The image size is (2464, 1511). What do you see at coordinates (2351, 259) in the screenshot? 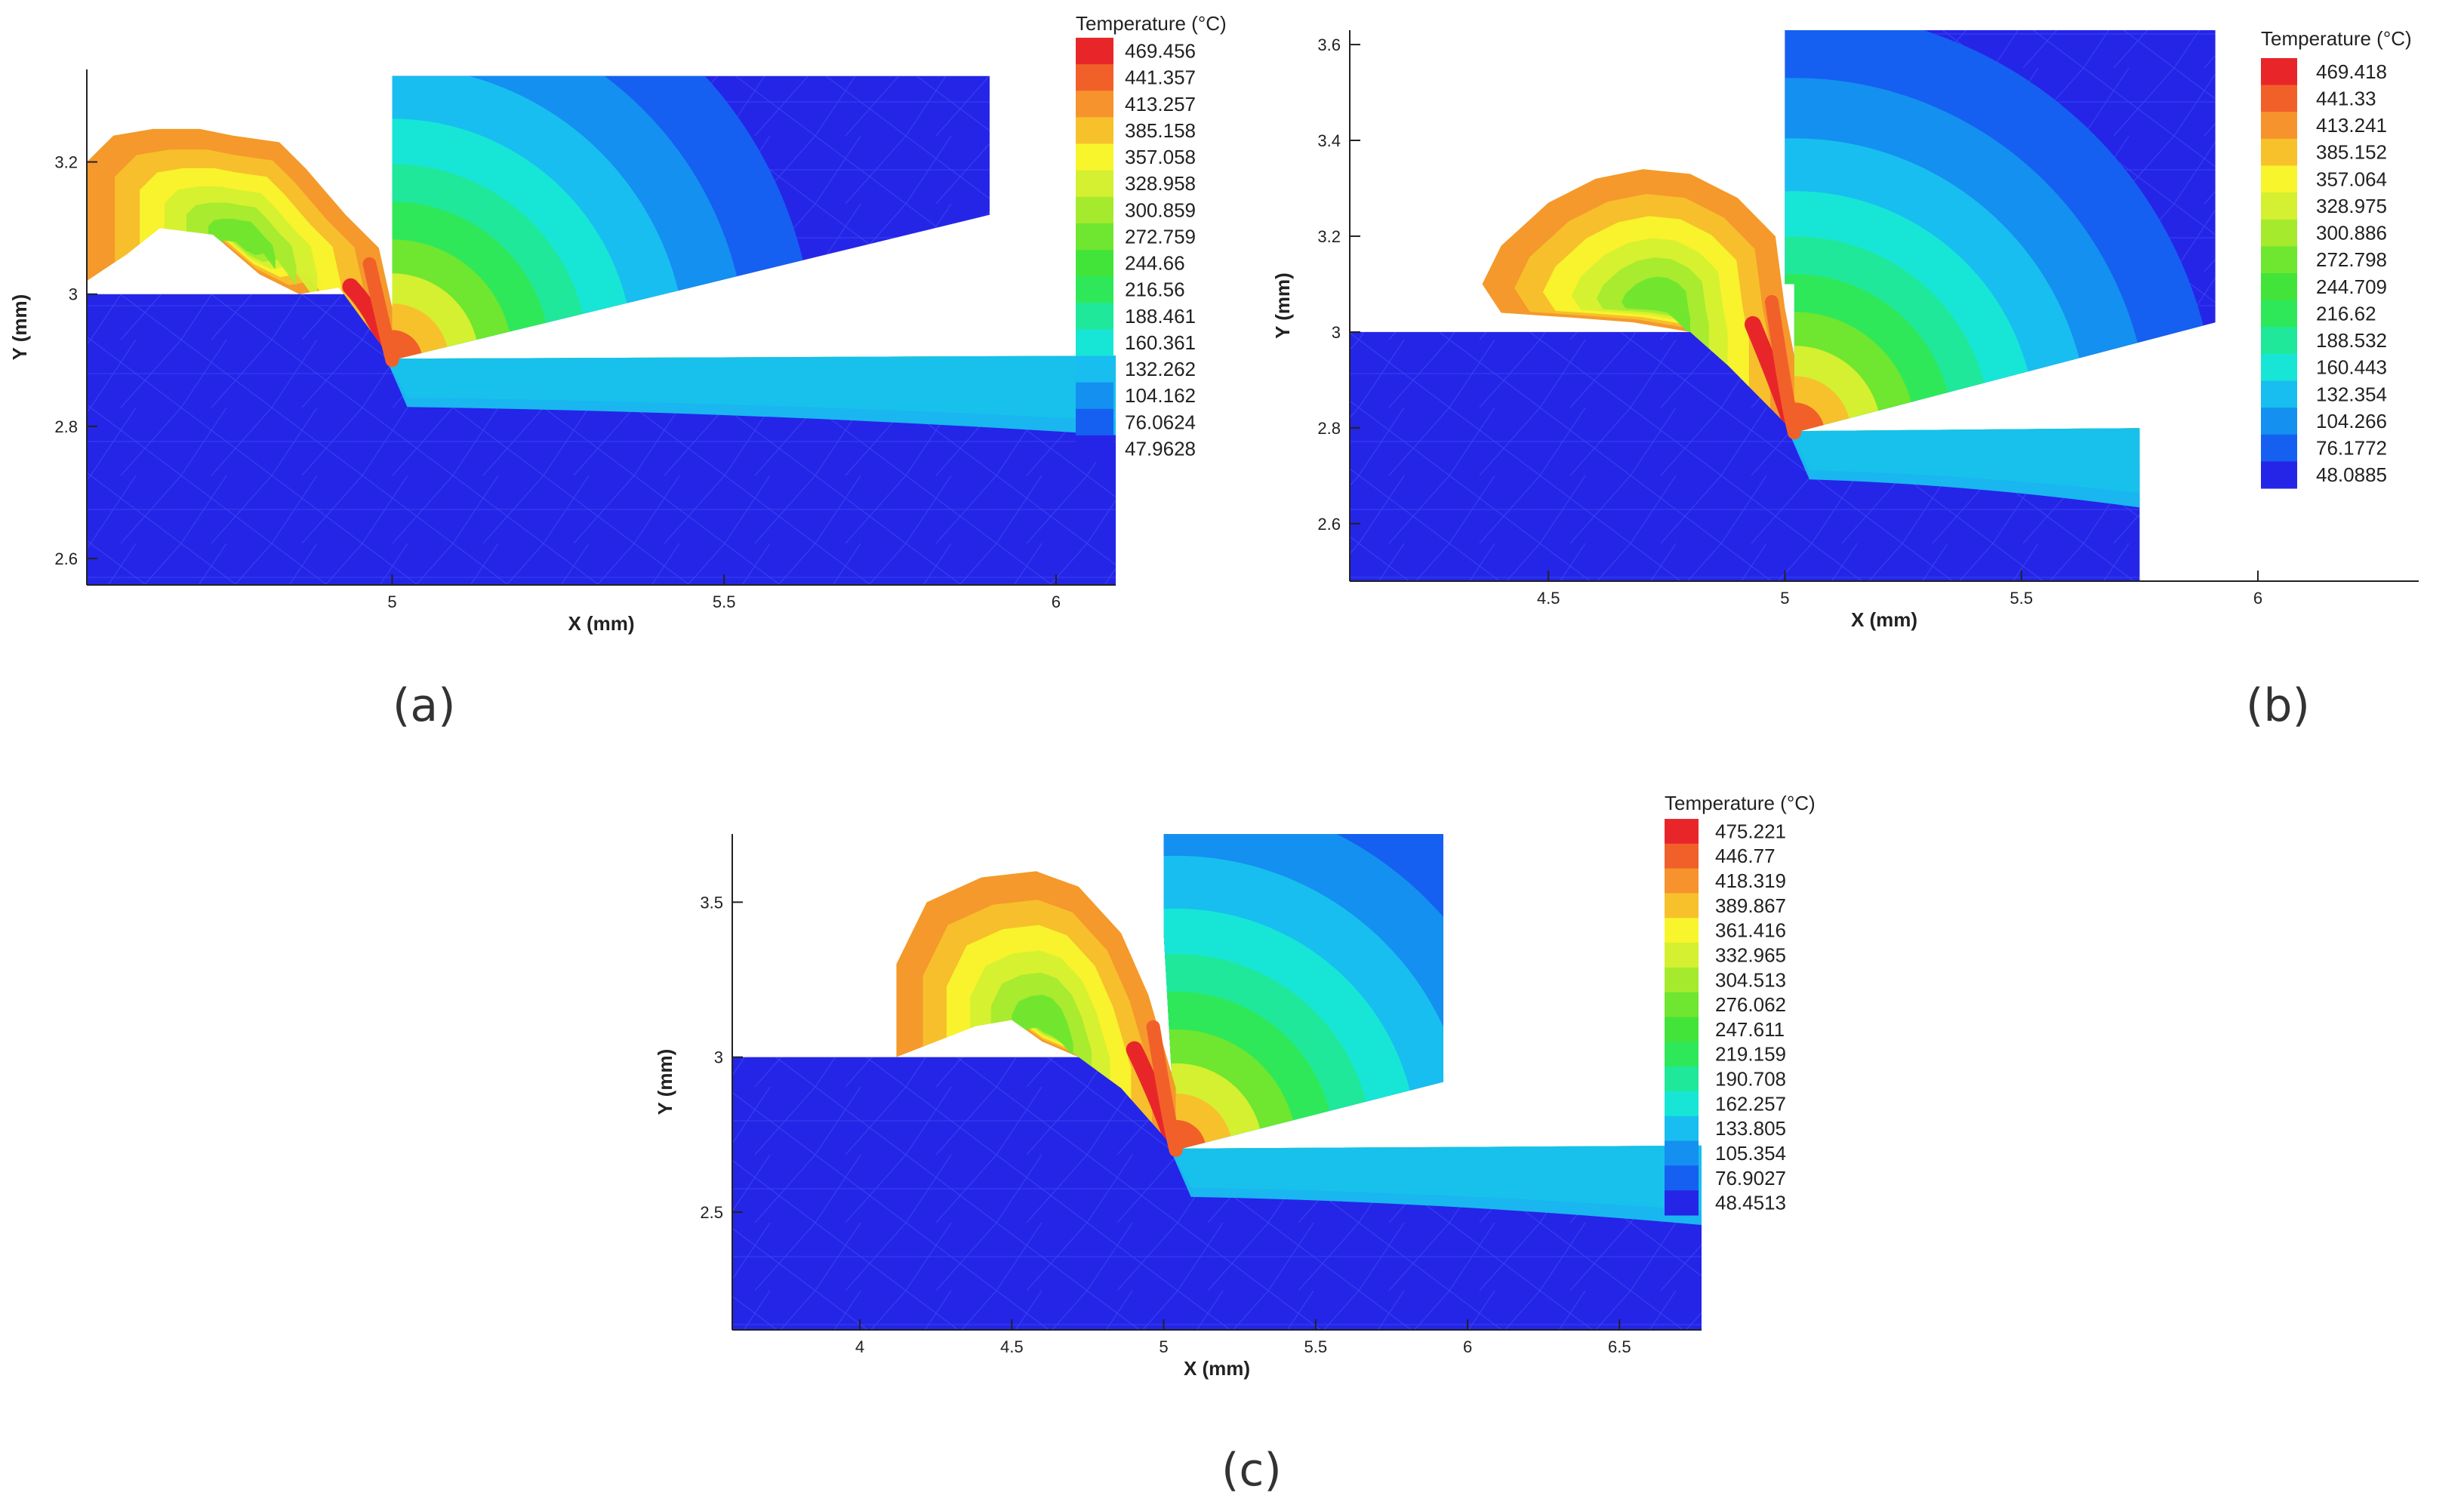
I see `legend-label: 272.798` at bounding box center [2351, 259].